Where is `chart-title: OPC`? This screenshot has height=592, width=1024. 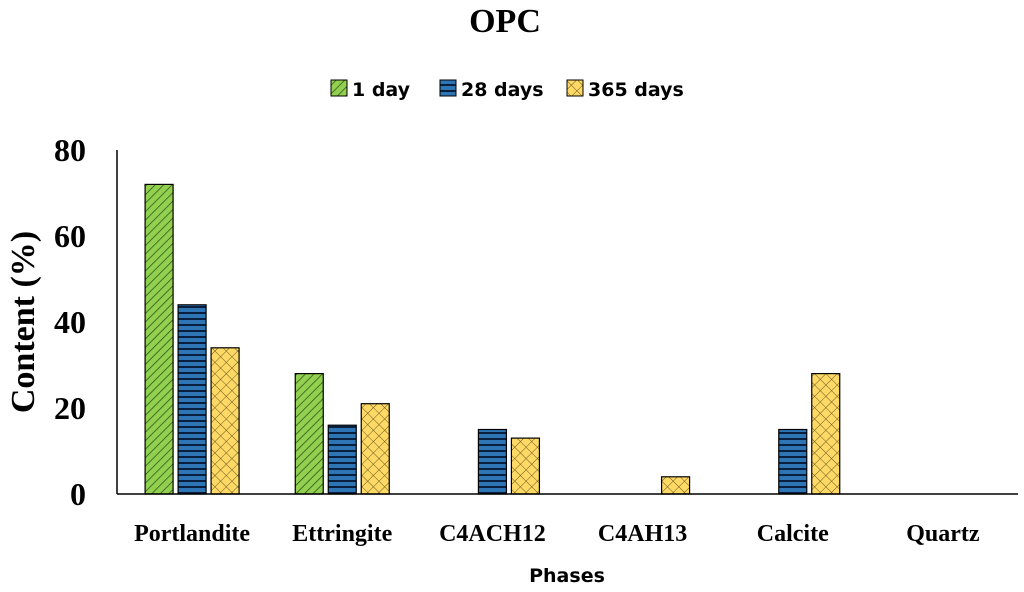 chart-title: OPC is located at coordinates (505, 21).